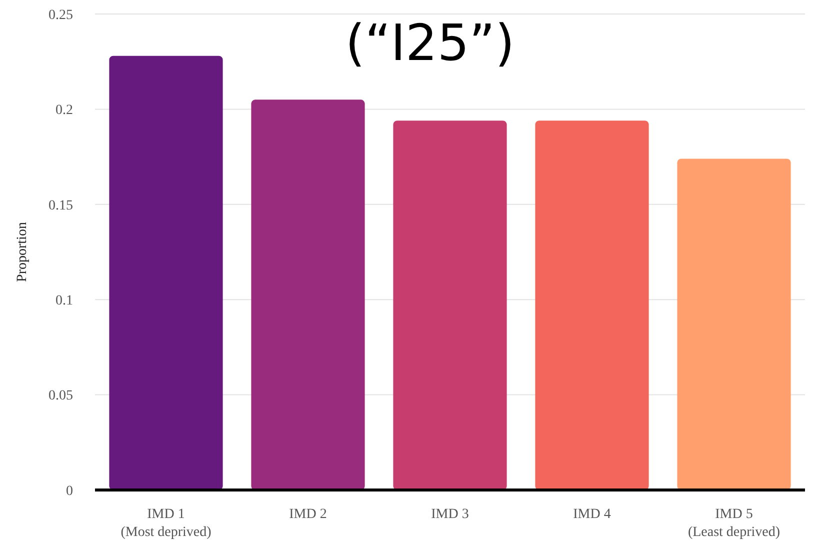 Image resolution: width=813 pixels, height=541 pixels. I want to click on y-tick-label: 0.2, so click(64, 110).